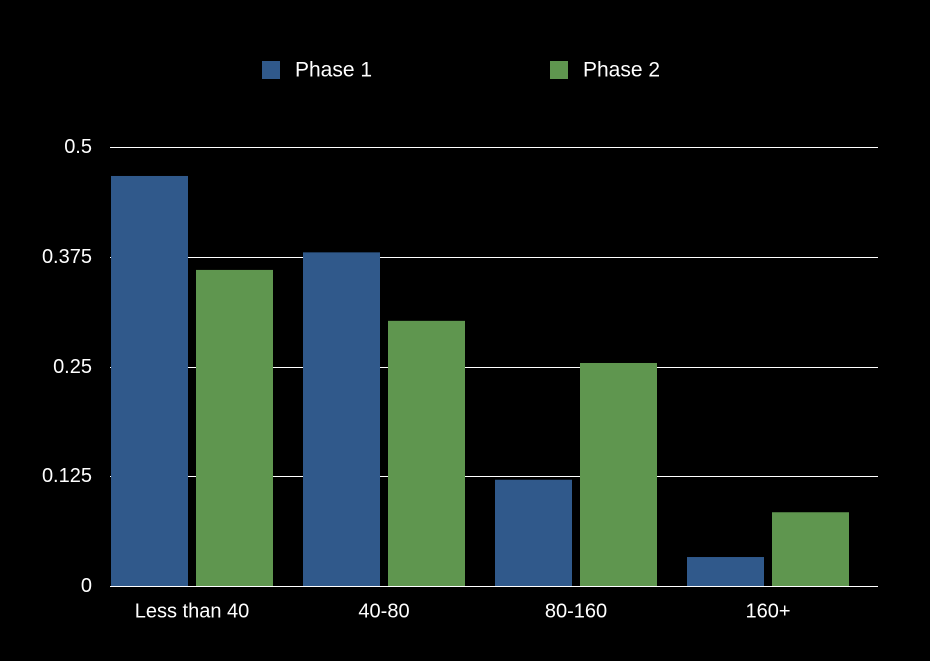 The width and height of the screenshot is (930, 661). What do you see at coordinates (463, 611) in the screenshot?
I see `x-axis-ticks: Less than 40 40-80 80-160 160+` at bounding box center [463, 611].